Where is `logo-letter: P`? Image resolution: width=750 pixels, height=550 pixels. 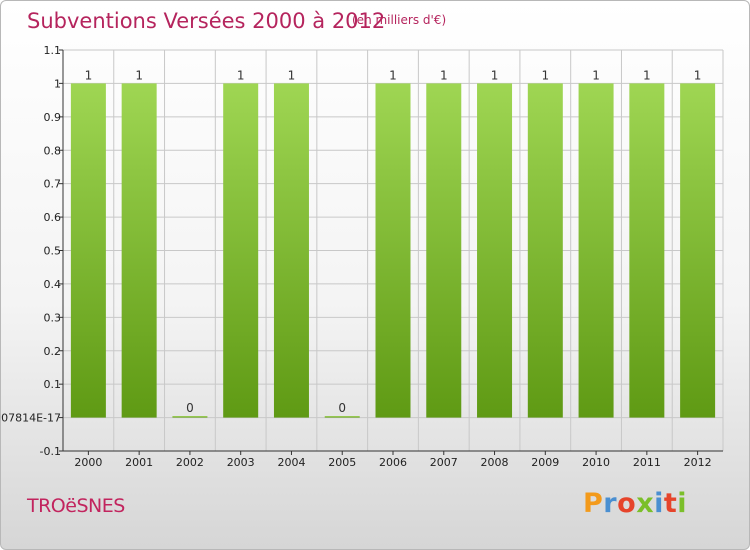
logo-letter: P is located at coordinates (593, 503).